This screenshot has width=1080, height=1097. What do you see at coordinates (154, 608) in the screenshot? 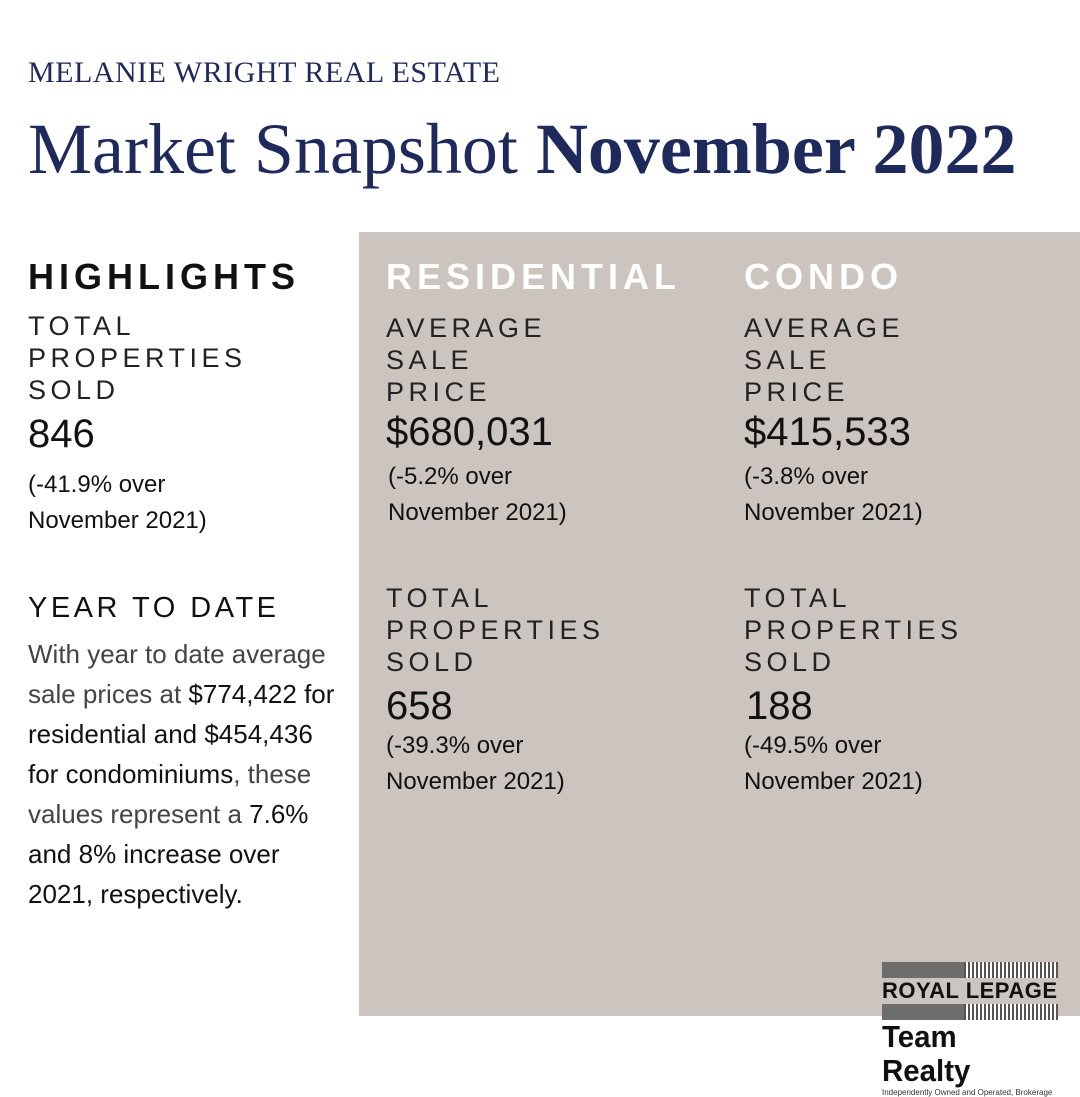
I see `ytd-heading: YEAR TO DATE` at bounding box center [154, 608].